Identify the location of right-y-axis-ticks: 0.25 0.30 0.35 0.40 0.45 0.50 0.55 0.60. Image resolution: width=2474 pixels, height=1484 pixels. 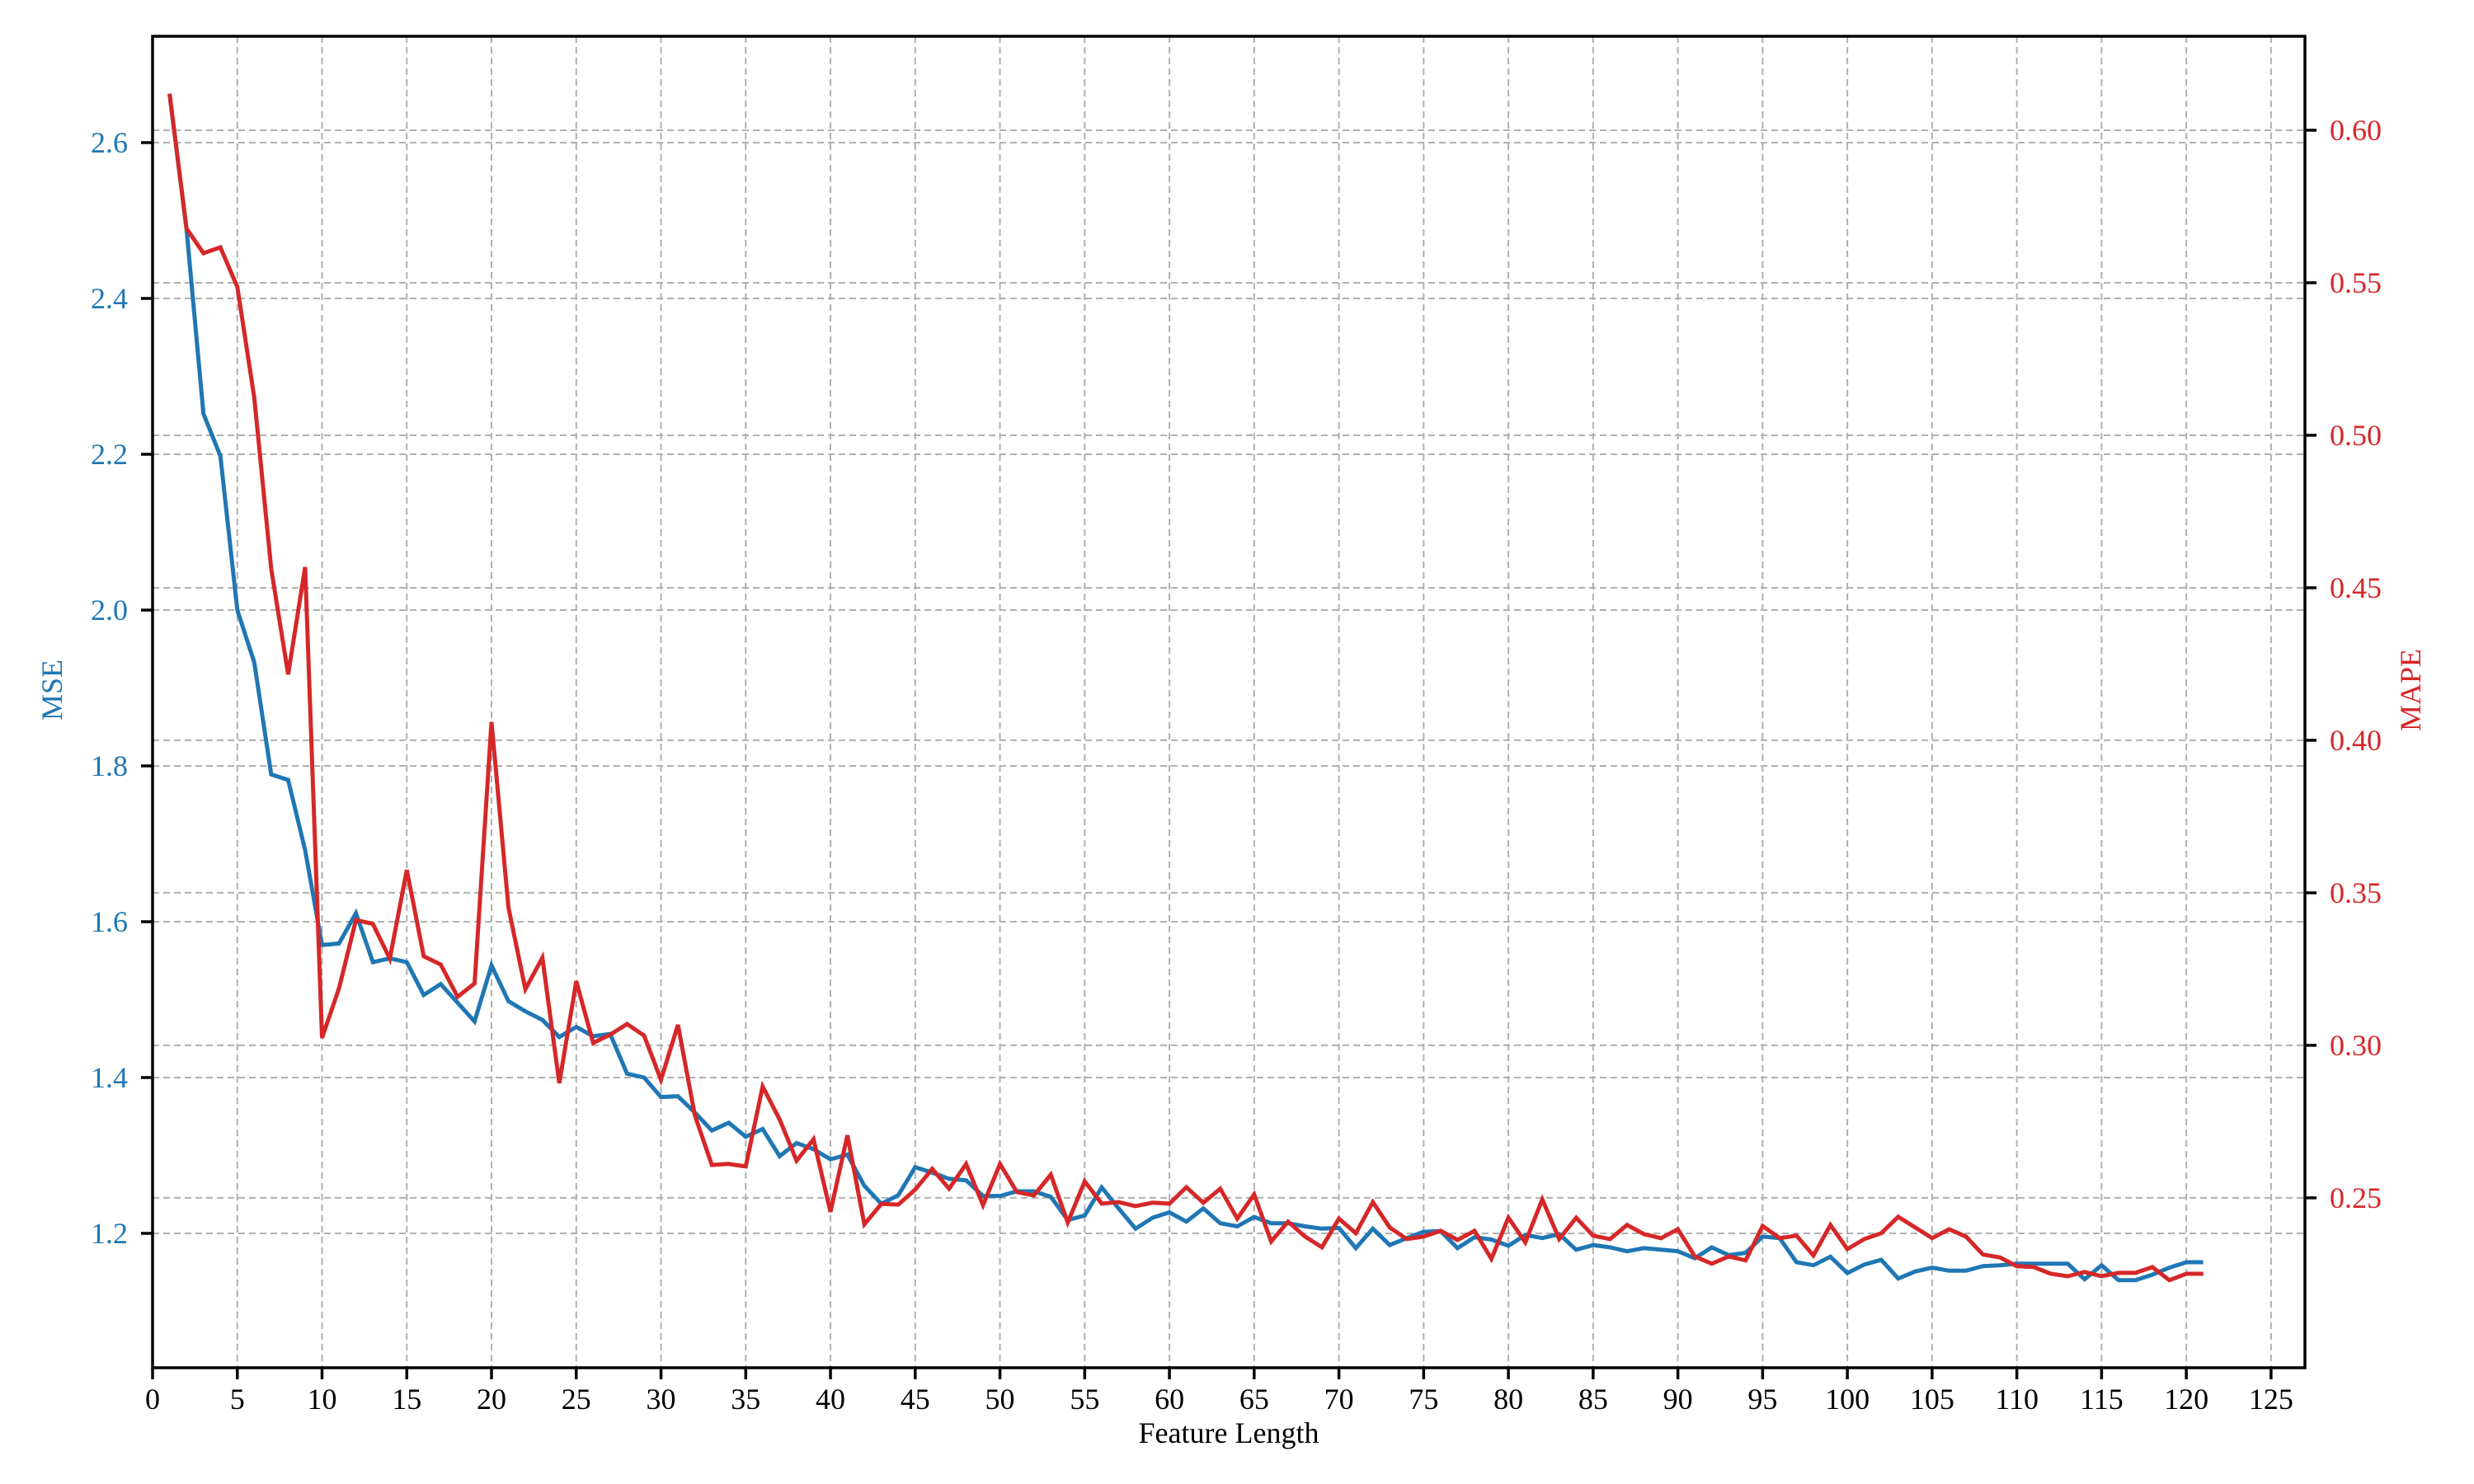
(2343, 664).